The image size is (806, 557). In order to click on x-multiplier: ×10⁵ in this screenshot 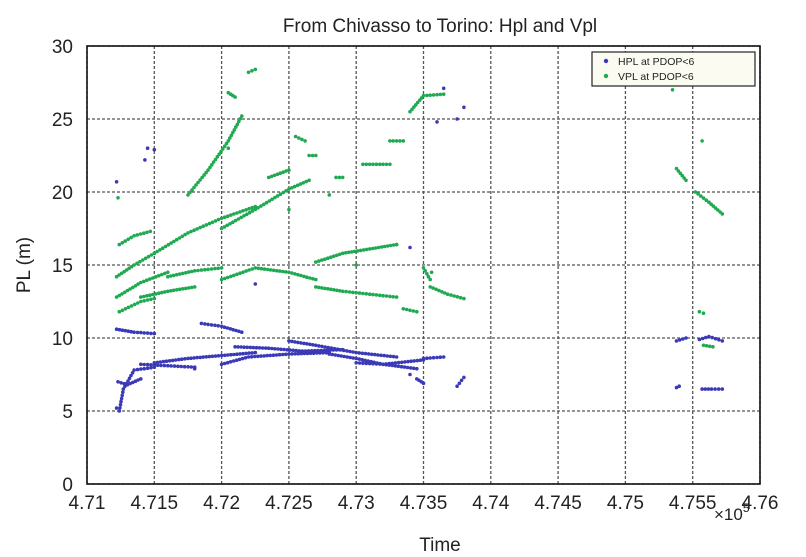, I will do `click(732, 512)`.